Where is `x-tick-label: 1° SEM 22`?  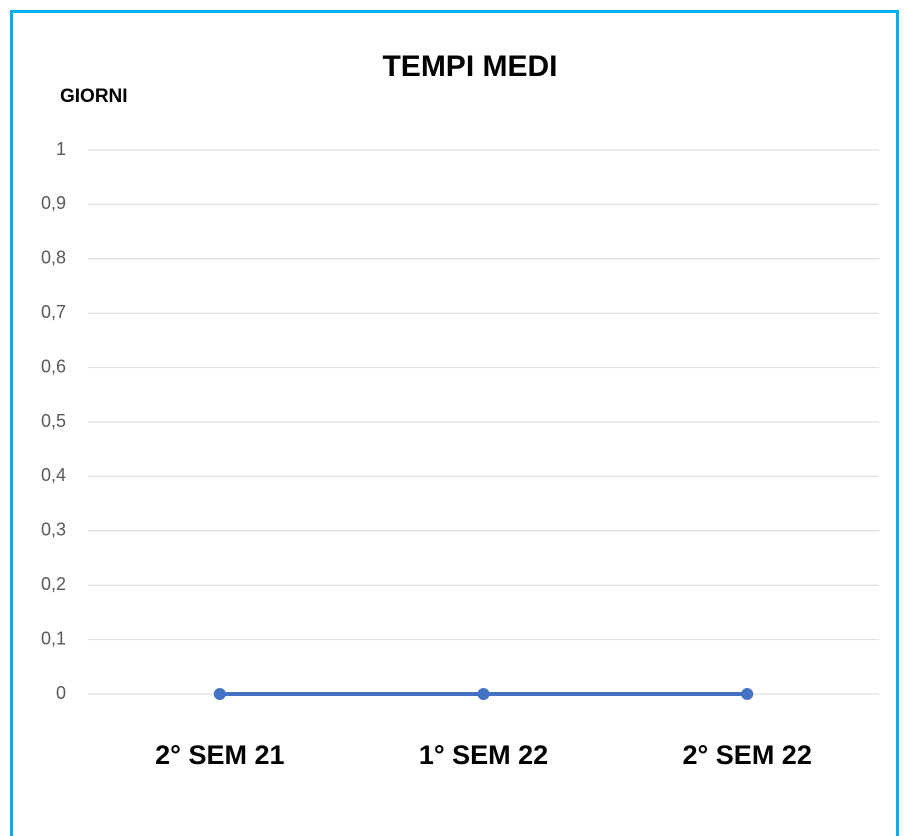
x-tick-label: 1° SEM 22 is located at coordinates (483, 755).